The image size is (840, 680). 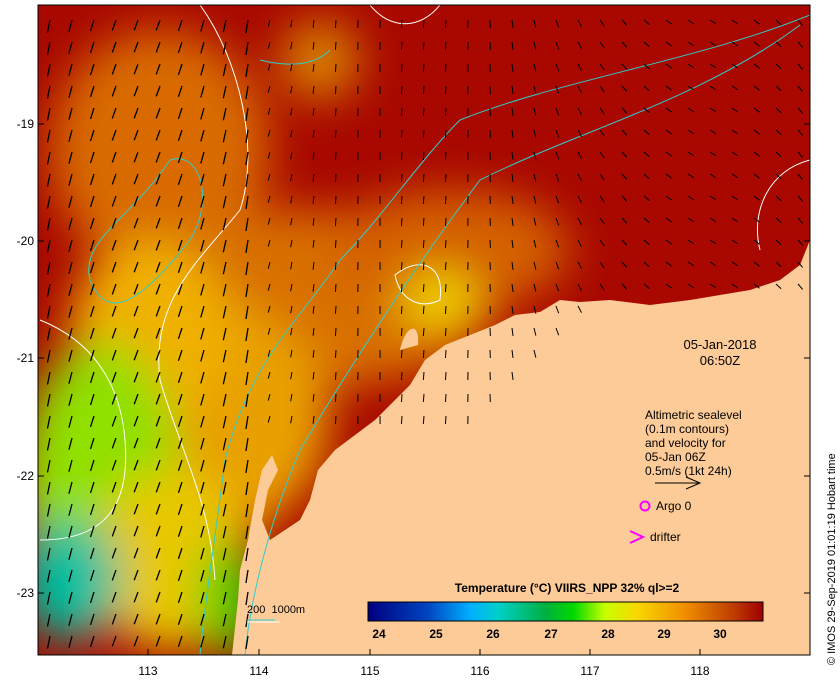 What do you see at coordinates (637, 537) in the screenshot?
I see `drifter-marker-icon` at bounding box center [637, 537].